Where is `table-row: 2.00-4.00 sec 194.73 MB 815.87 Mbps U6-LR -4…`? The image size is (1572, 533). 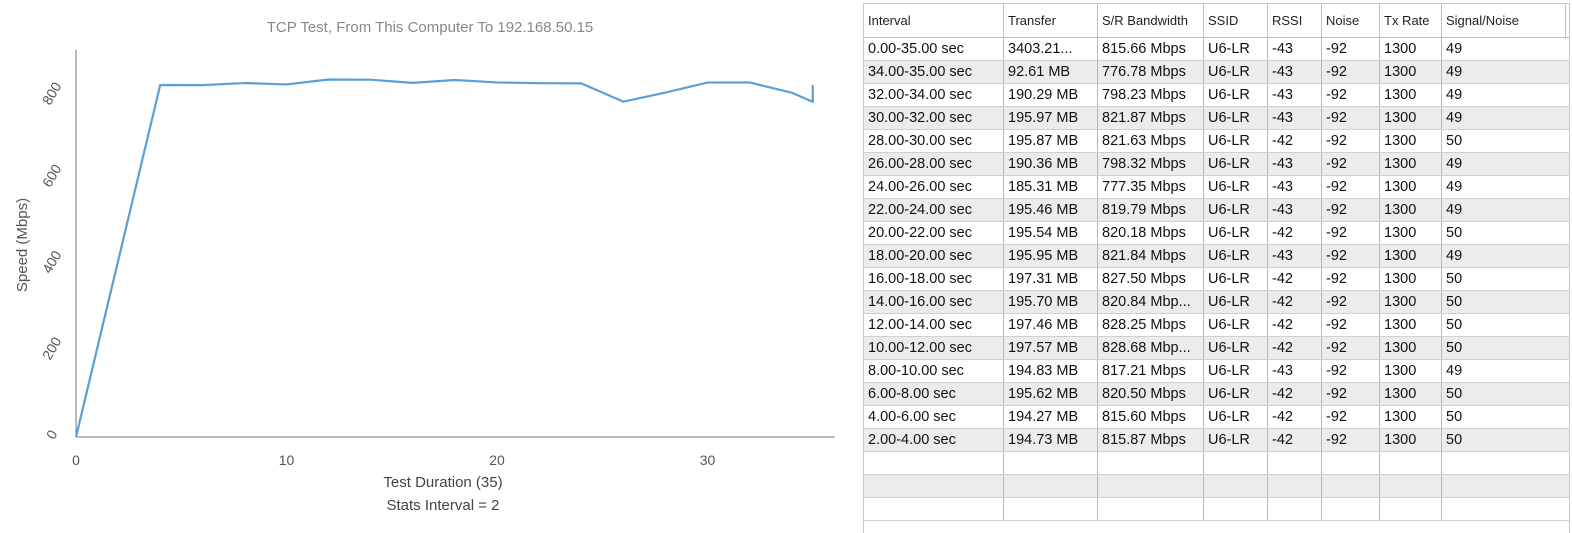
table-row: 2.00-4.00 sec 194.73 MB 815.87 Mbps U6-LR -4… is located at coordinates (1216, 440).